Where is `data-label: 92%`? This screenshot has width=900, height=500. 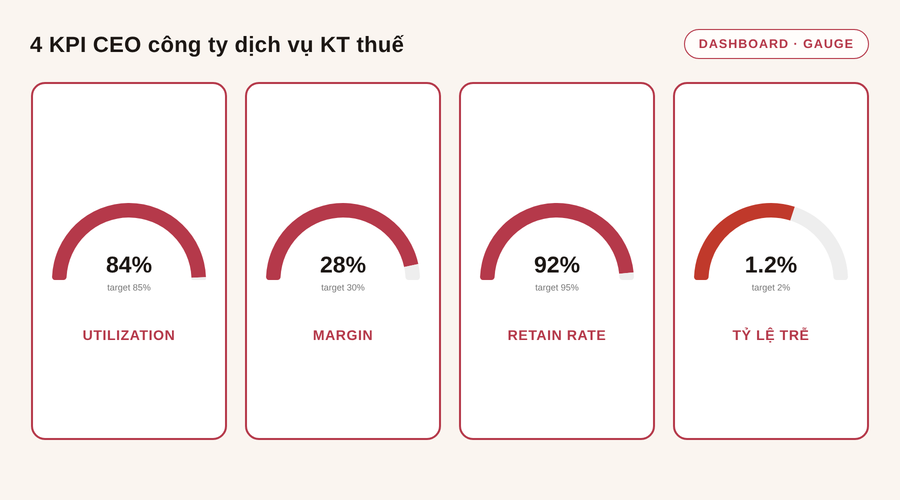
data-label: 92% is located at coordinates (557, 264).